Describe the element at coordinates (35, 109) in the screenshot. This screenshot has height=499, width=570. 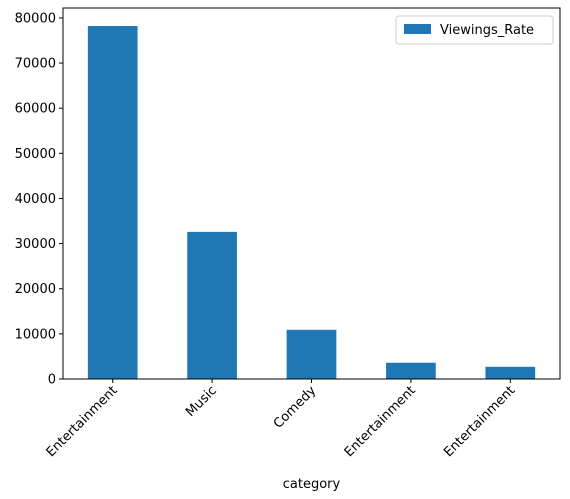
I see `y-tick-label-6: 60000` at that location.